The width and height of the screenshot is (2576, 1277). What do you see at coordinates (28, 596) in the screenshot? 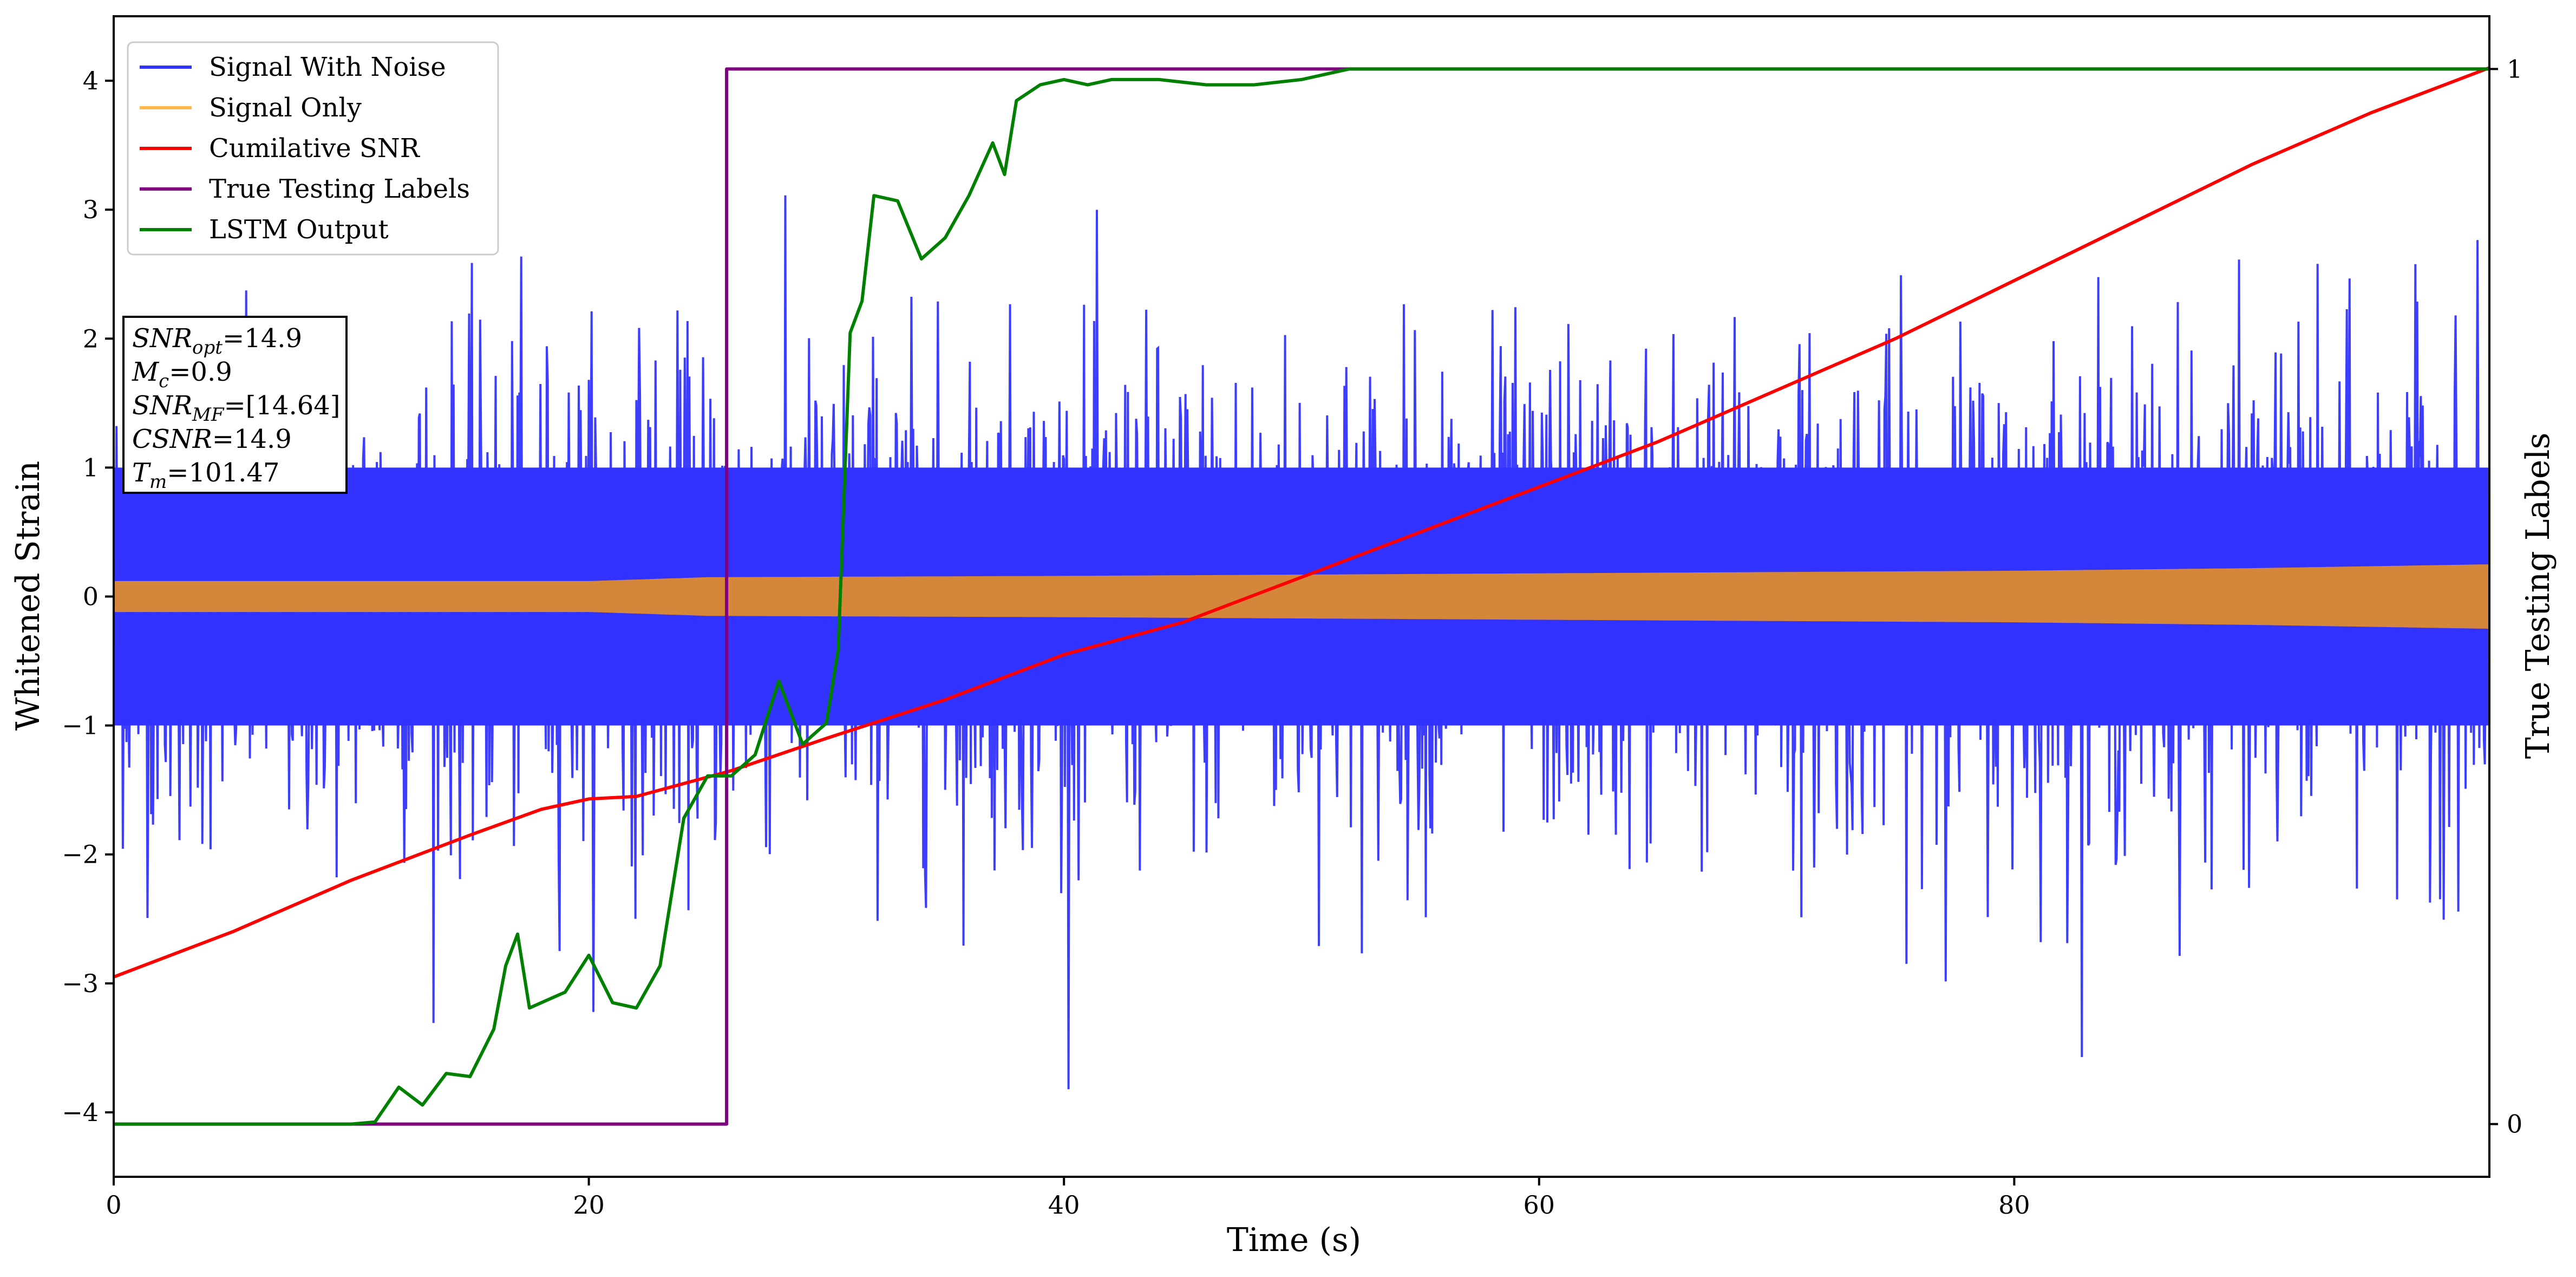
I see `y-axis-label: Whitened Strain` at bounding box center [28, 596].